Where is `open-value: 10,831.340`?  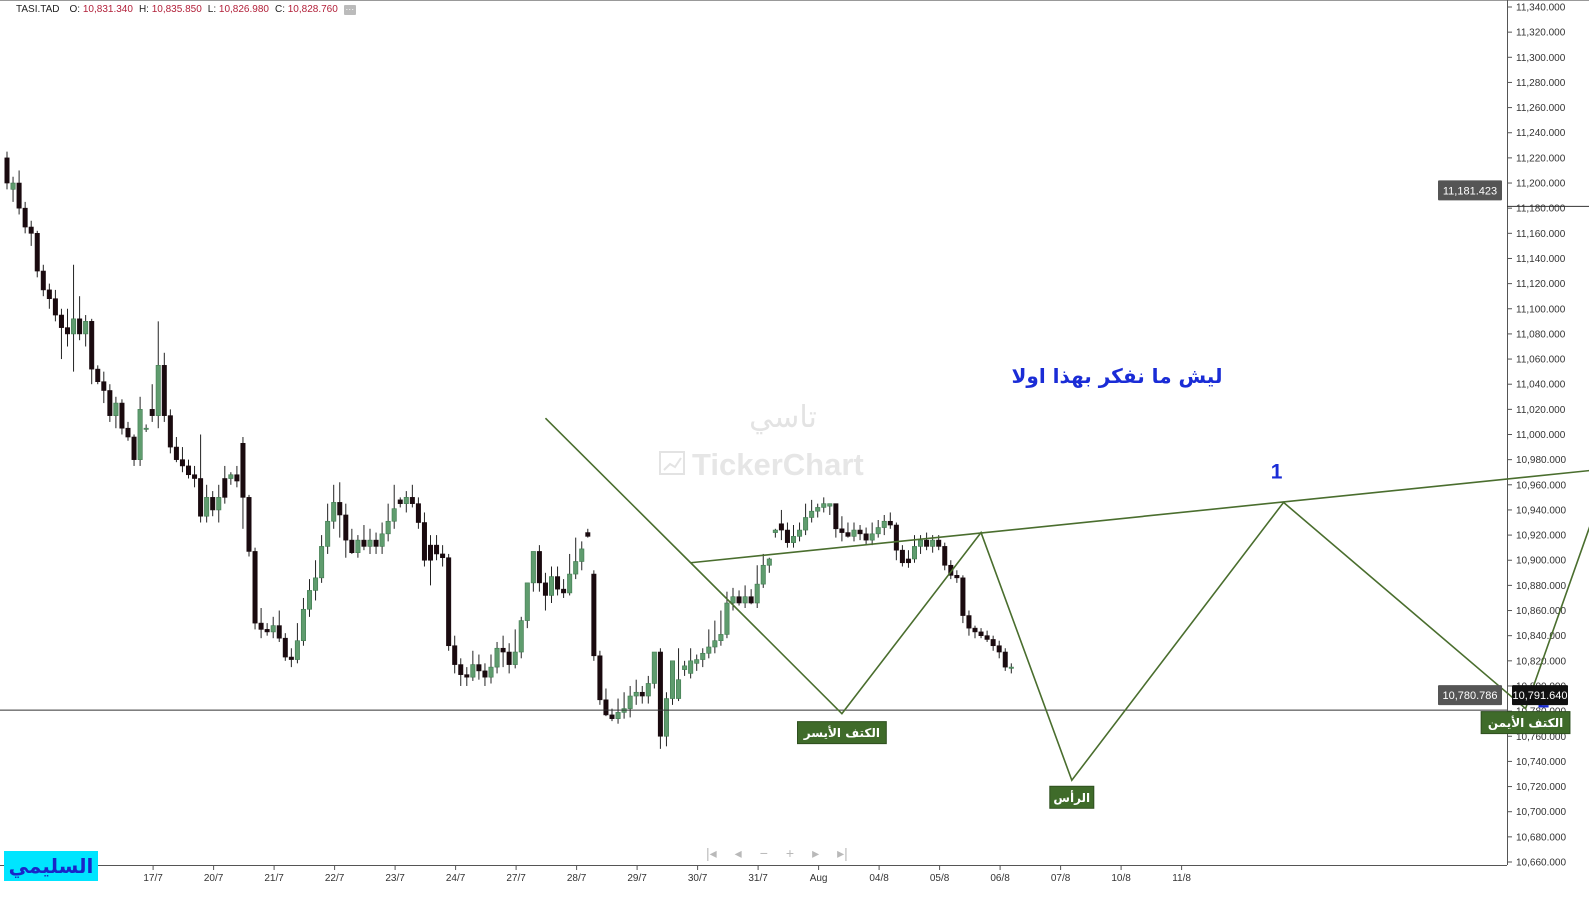
open-value: 10,831.340 is located at coordinates (108, 9).